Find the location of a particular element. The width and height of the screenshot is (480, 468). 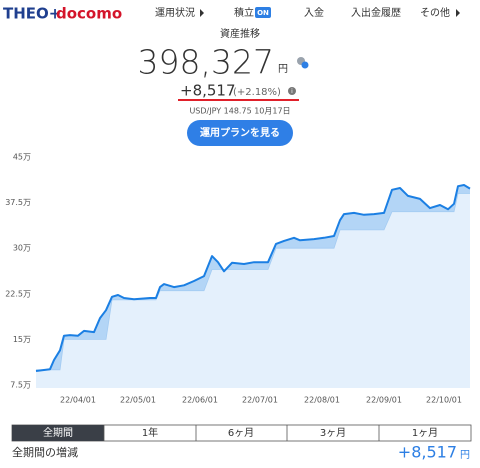

y-tick-label: 37.5万 is located at coordinates (18, 202).